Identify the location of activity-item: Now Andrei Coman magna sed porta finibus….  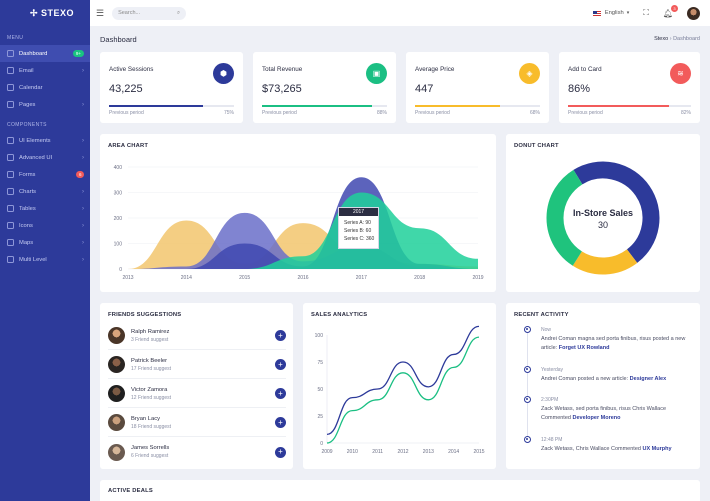
(617, 340).